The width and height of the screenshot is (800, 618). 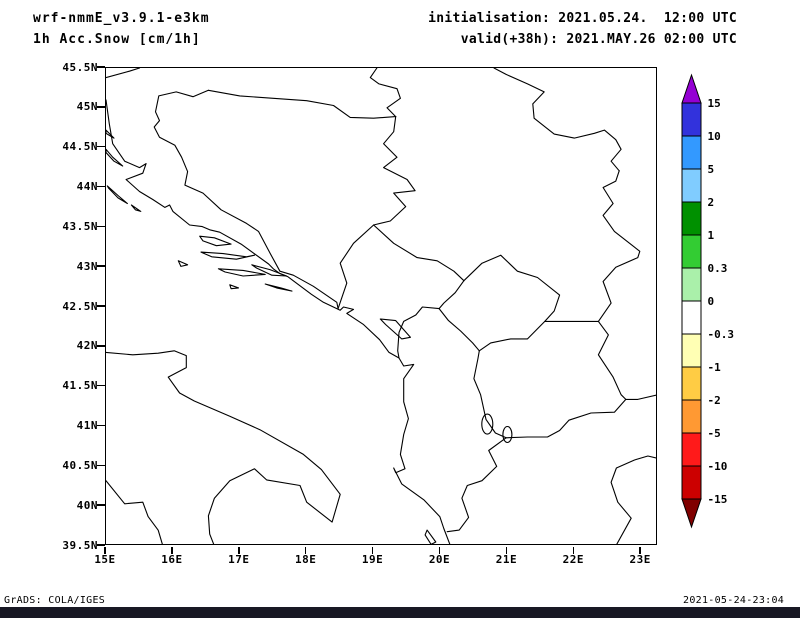 I want to click on border-croatia-serbia, so click(x=385, y=93).